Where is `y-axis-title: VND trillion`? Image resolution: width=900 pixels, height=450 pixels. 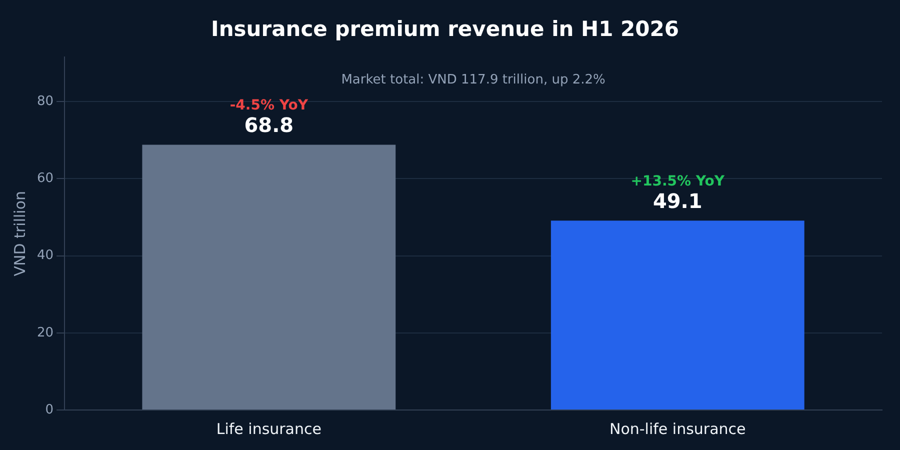 y-axis-title: VND trillion is located at coordinates (19, 233).